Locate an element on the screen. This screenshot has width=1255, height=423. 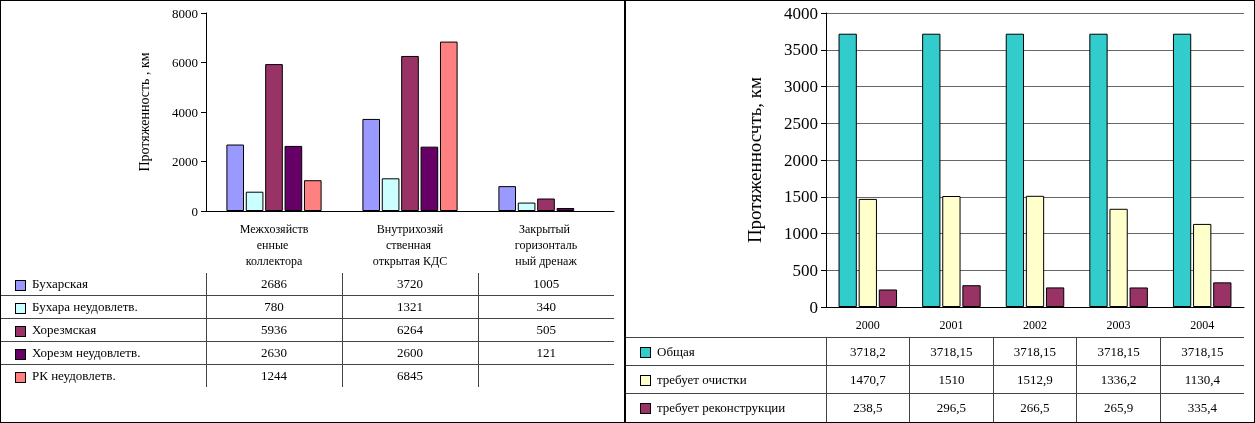
y-tick-label: 1500 is located at coordinates (801, 197).